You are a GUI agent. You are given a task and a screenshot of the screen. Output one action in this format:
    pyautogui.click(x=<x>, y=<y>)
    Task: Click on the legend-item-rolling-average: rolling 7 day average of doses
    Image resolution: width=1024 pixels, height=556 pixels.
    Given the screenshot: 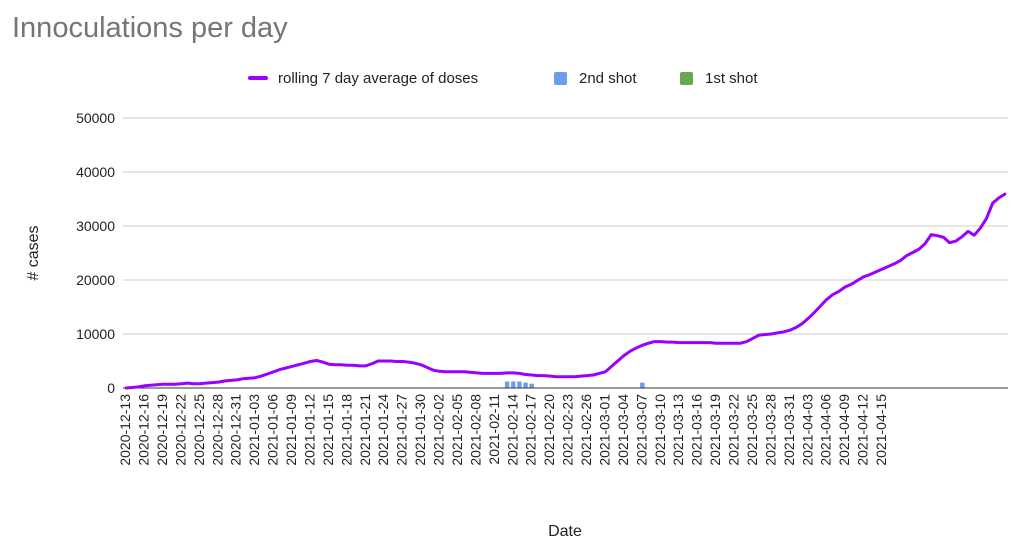 What is the action you would take?
    pyautogui.click(x=363, y=78)
    